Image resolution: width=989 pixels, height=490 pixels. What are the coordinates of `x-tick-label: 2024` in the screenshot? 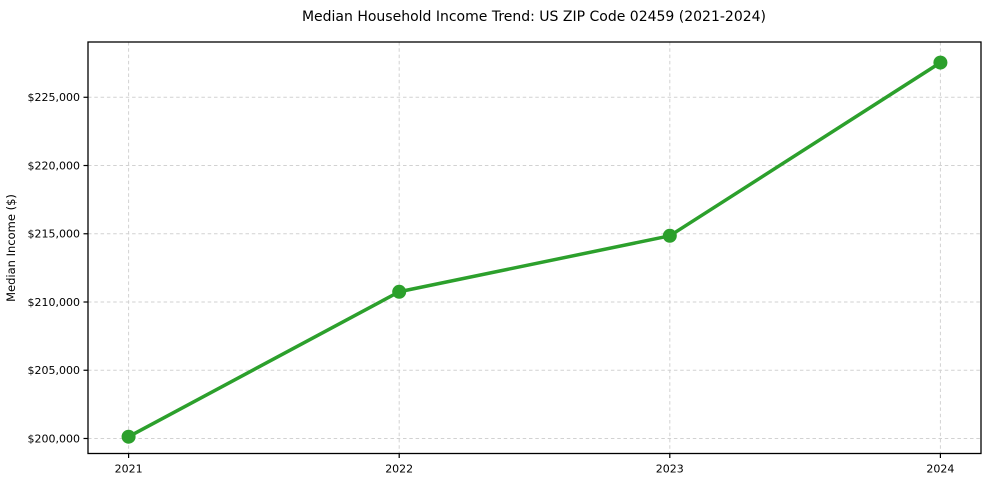 It's located at (940, 469).